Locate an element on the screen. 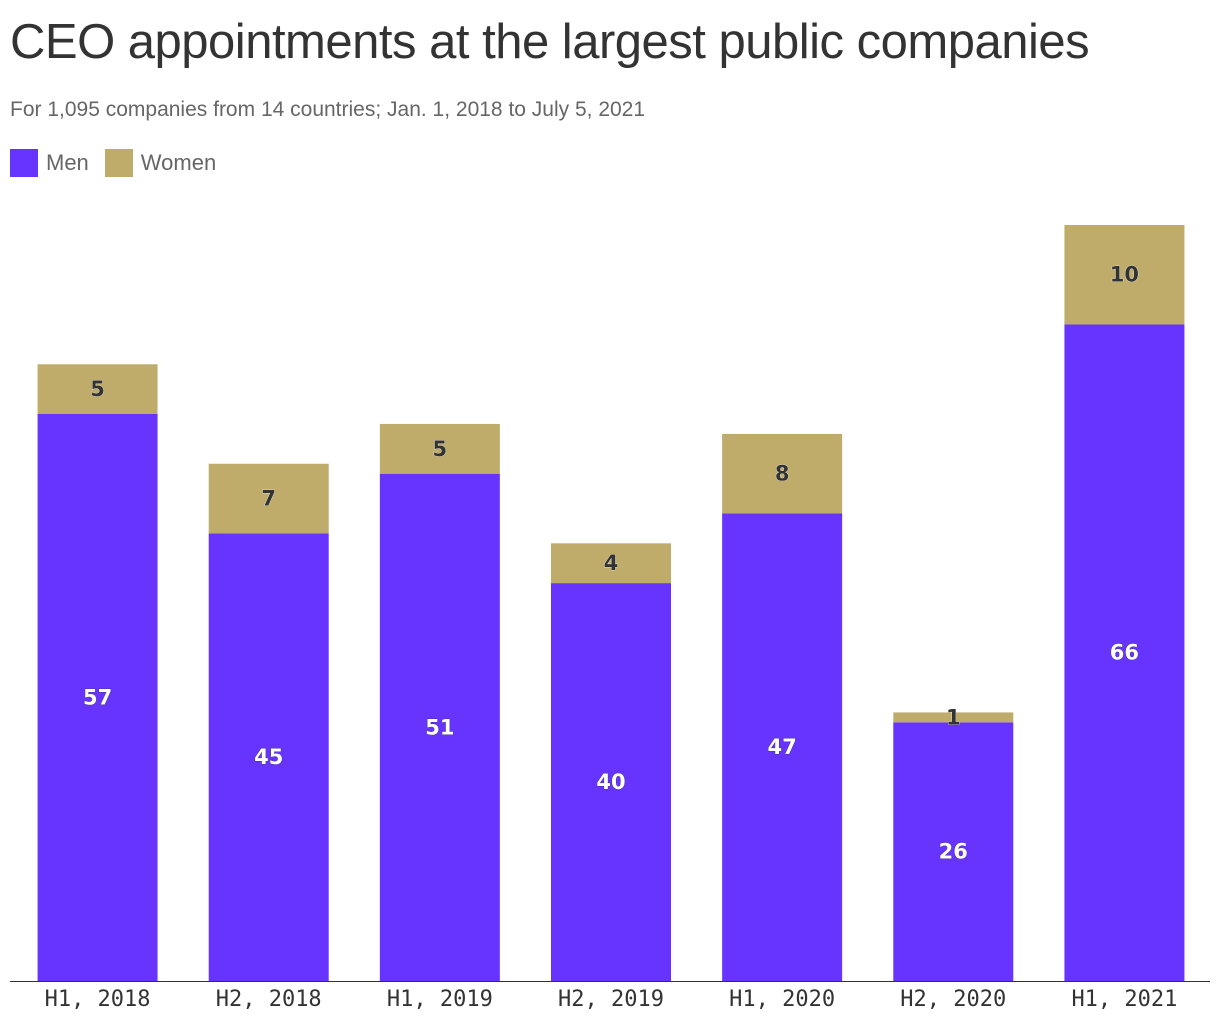  bar-men-h1-2018 is located at coordinates (97, 697).